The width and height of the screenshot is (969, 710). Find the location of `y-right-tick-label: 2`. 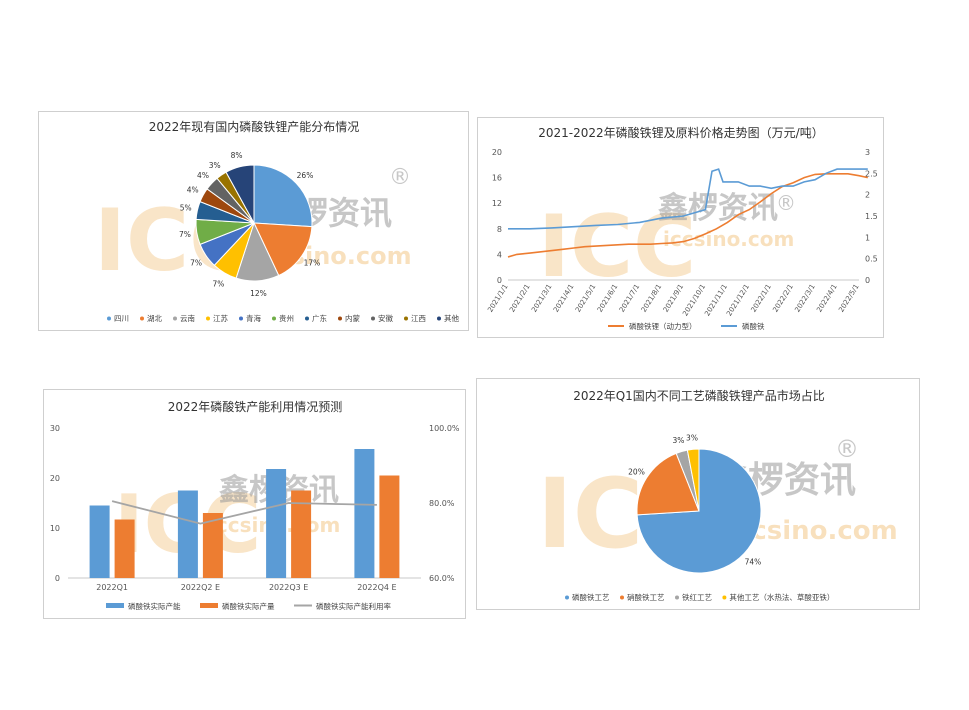

y-right-tick-label: 2 is located at coordinates (867, 195).